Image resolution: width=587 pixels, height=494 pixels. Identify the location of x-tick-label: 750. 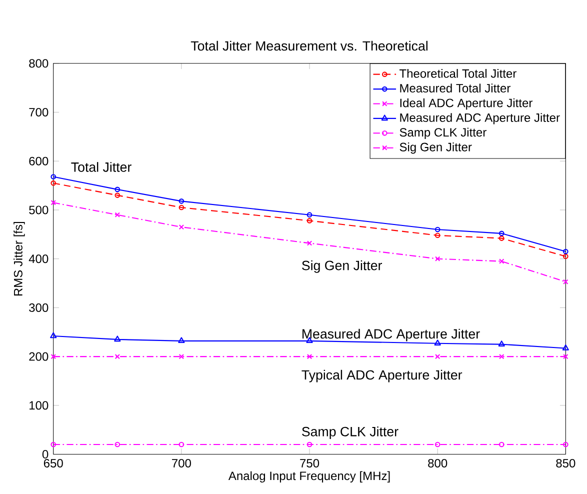
(310, 463).